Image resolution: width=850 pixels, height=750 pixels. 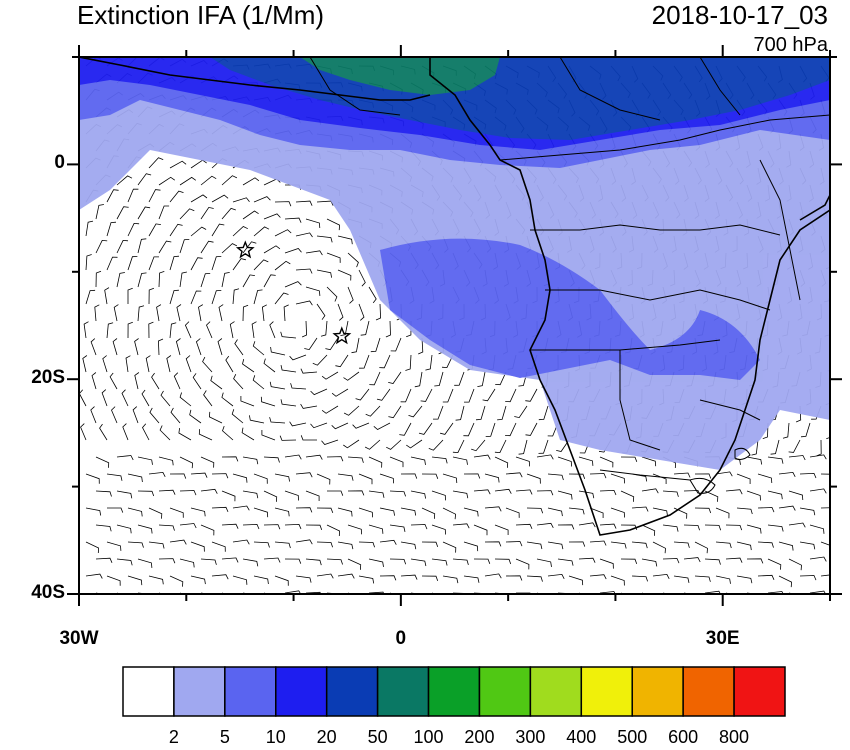 What do you see at coordinates (293, 292) in the screenshot?
I see `site-markers` at bounding box center [293, 292].